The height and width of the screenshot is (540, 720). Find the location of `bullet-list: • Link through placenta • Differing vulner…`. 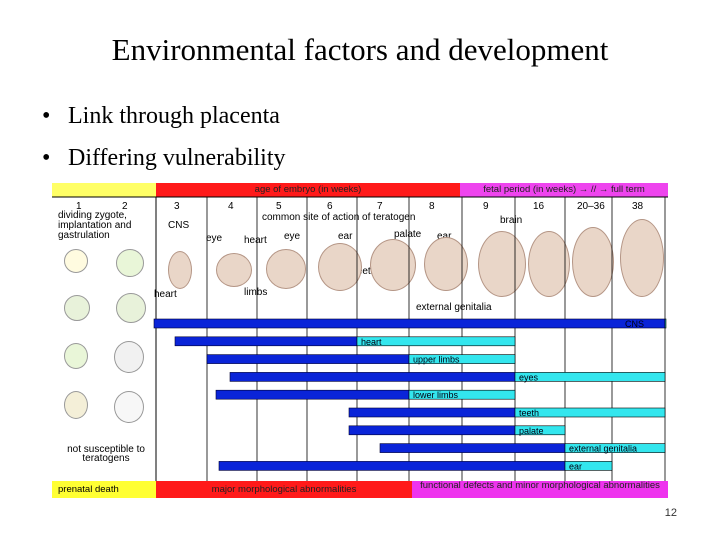

bullet-list: • Link through placenta • Differing vulner… is located at coordinates (163, 137).